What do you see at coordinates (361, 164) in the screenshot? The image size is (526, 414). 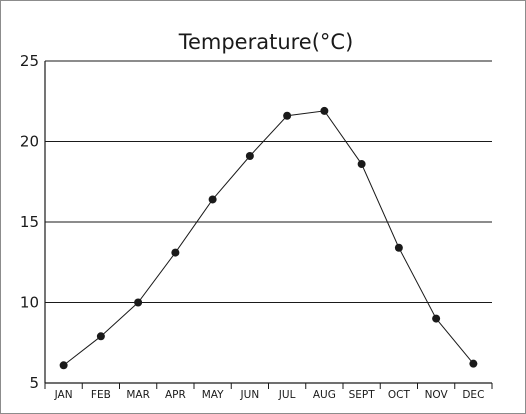 I see `data-point-sept` at bounding box center [361, 164].